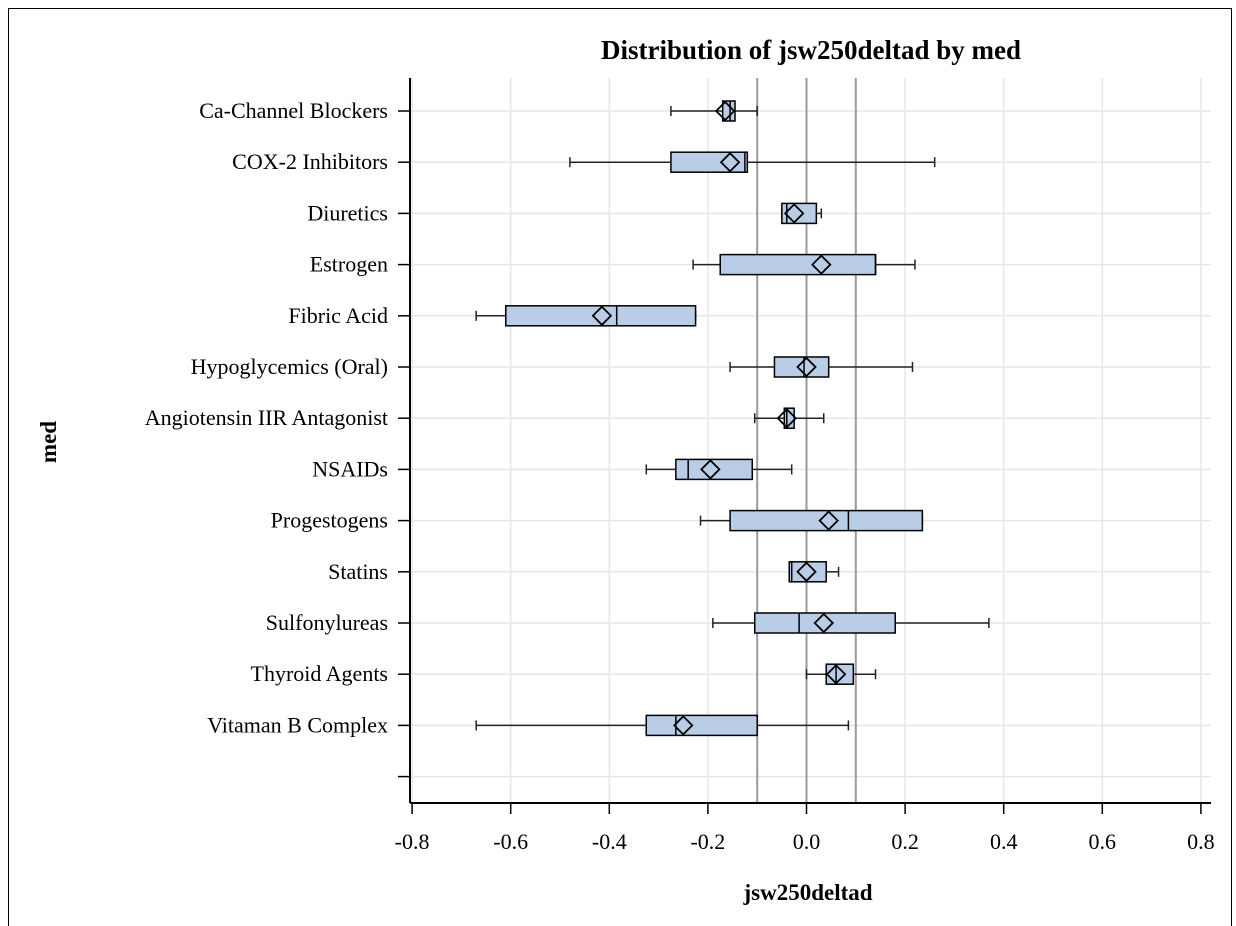 Image resolution: width=1236 pixels, height=926 pixels. I want to click on y-tick-label-10: Sulfonylureas, so click(327, 622).